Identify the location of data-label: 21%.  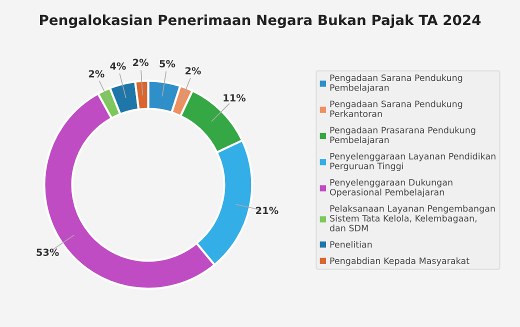
(267, 210).